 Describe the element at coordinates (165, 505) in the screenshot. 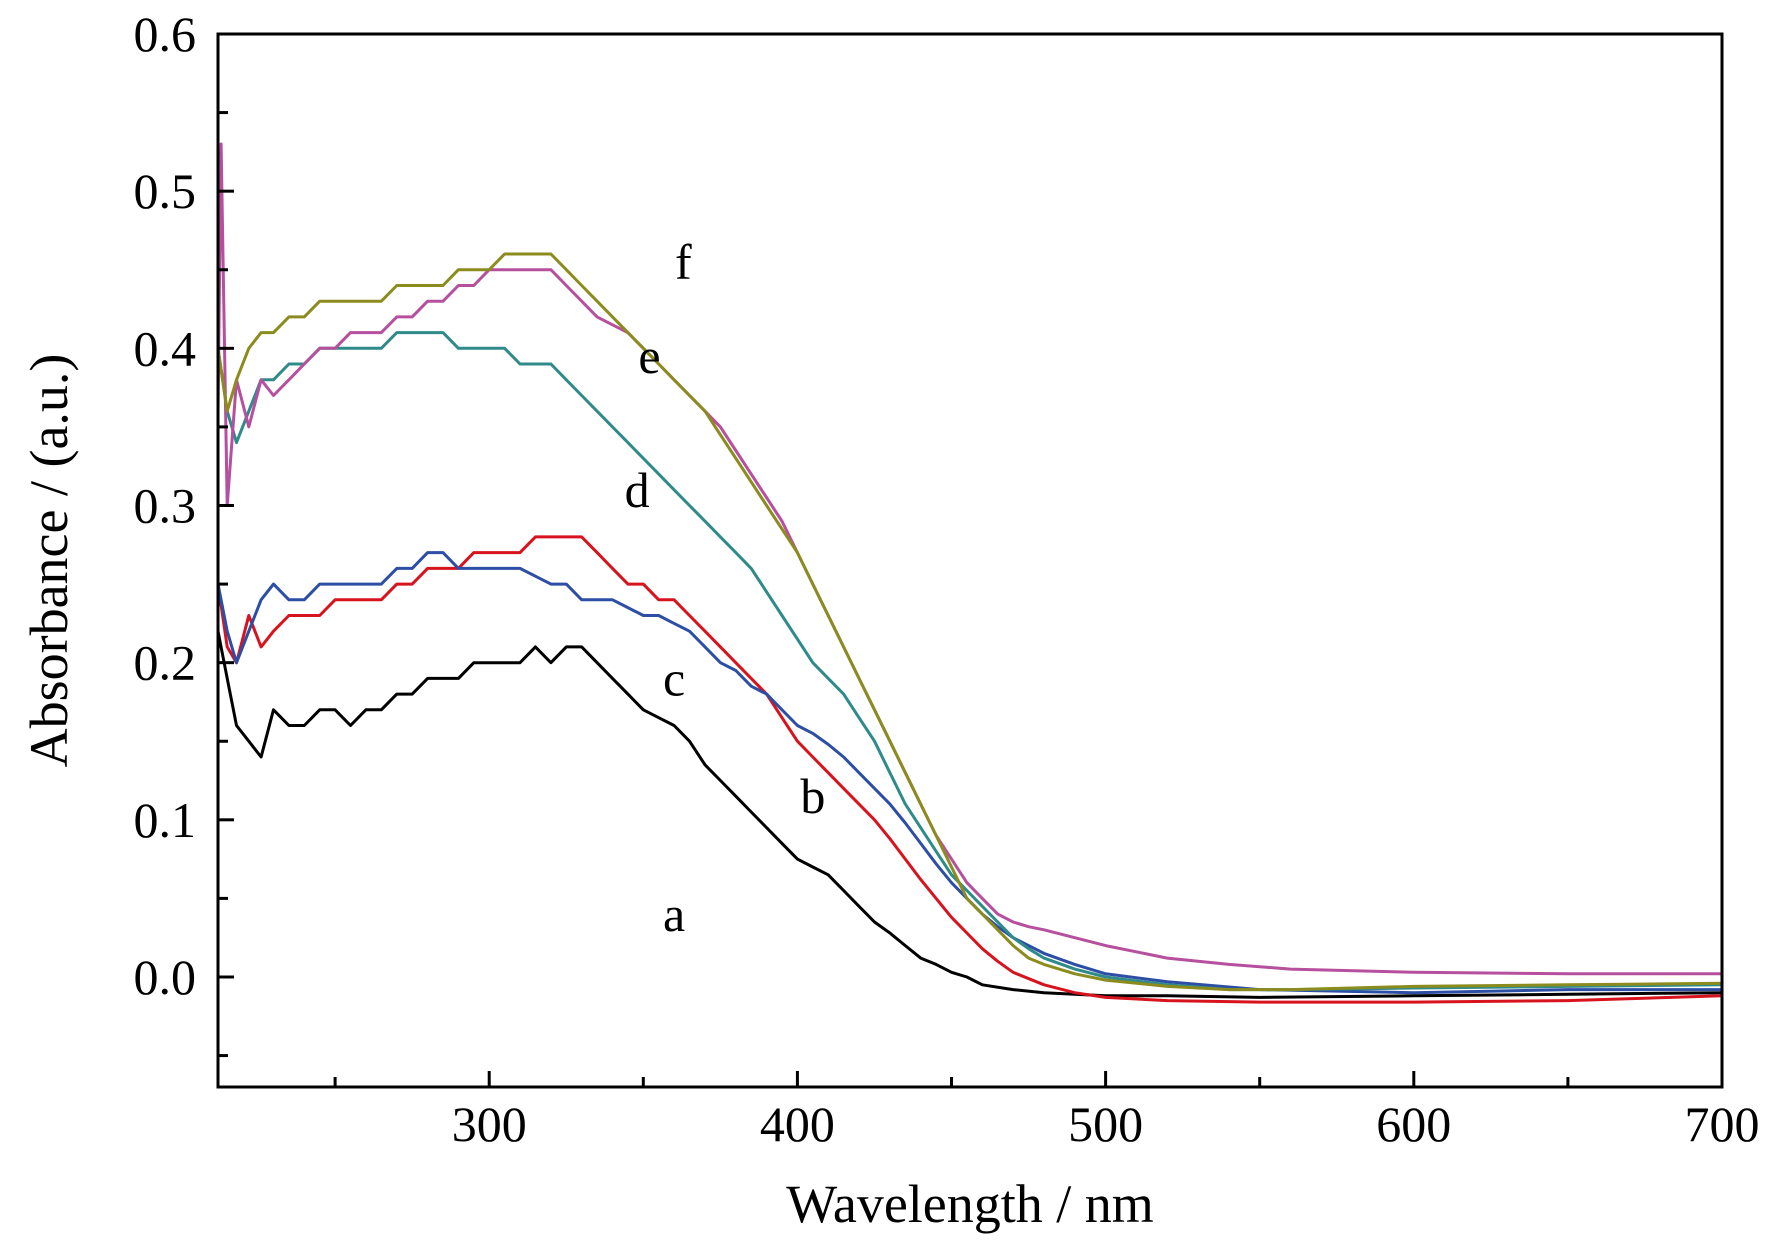

I see `y-tick-label: 0.3` at that location.